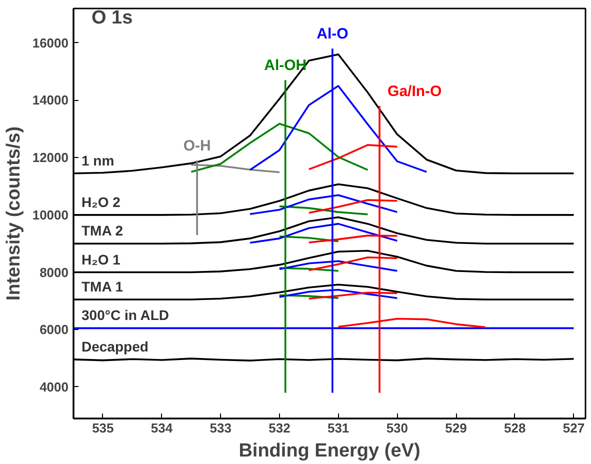 This screenshot has height=464, width=591. Describe the element at coordinates (197, 145) in the screenshot. I see `series-label: O-H` at that location.